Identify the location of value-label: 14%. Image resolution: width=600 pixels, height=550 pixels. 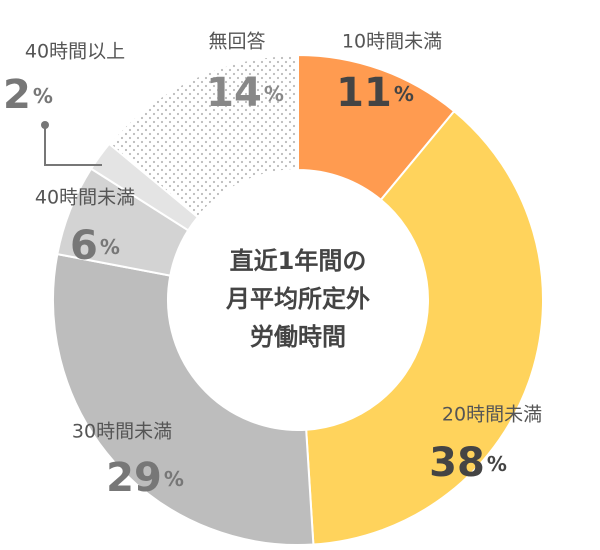
(245, 93).